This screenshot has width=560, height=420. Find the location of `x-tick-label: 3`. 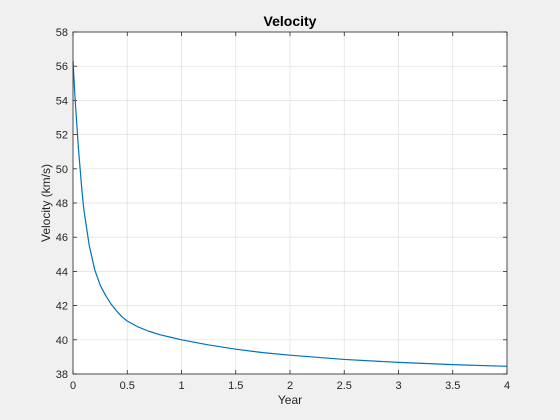

x-tick-label: 3 is located at coordinates (398, 386).